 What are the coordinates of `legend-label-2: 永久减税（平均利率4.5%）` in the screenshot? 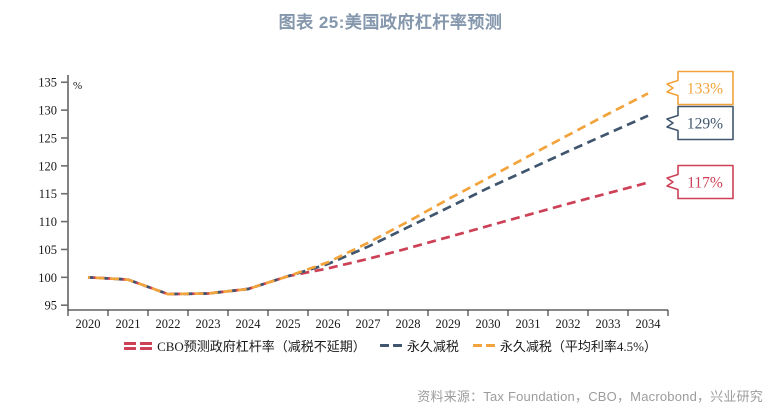 It's located at (578, 346).